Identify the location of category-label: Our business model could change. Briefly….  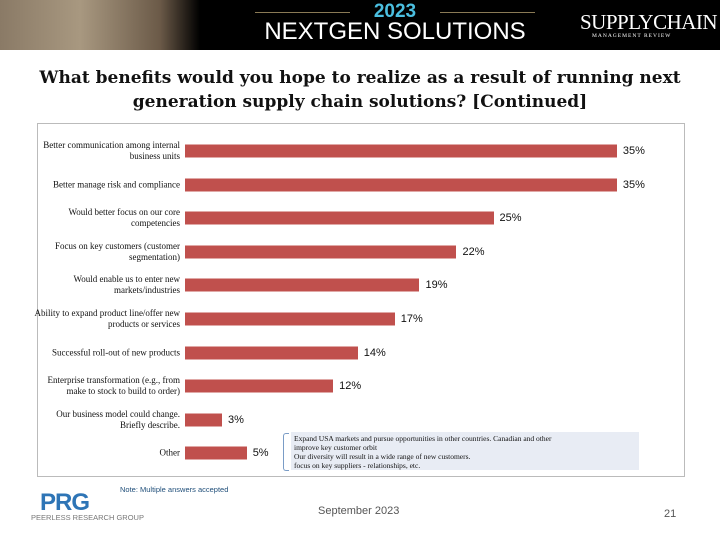
(118, 419).